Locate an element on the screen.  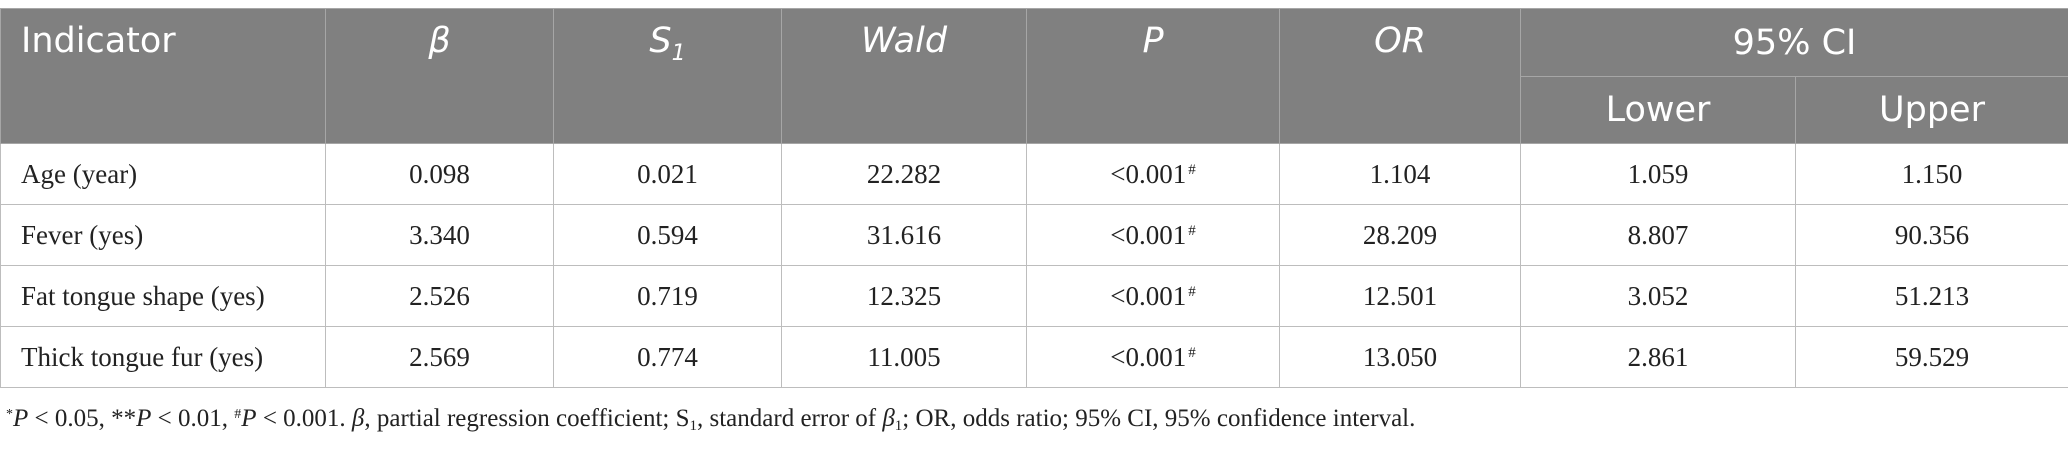
footnote-beta-sub: 1 is located at coordinates (898, 426).